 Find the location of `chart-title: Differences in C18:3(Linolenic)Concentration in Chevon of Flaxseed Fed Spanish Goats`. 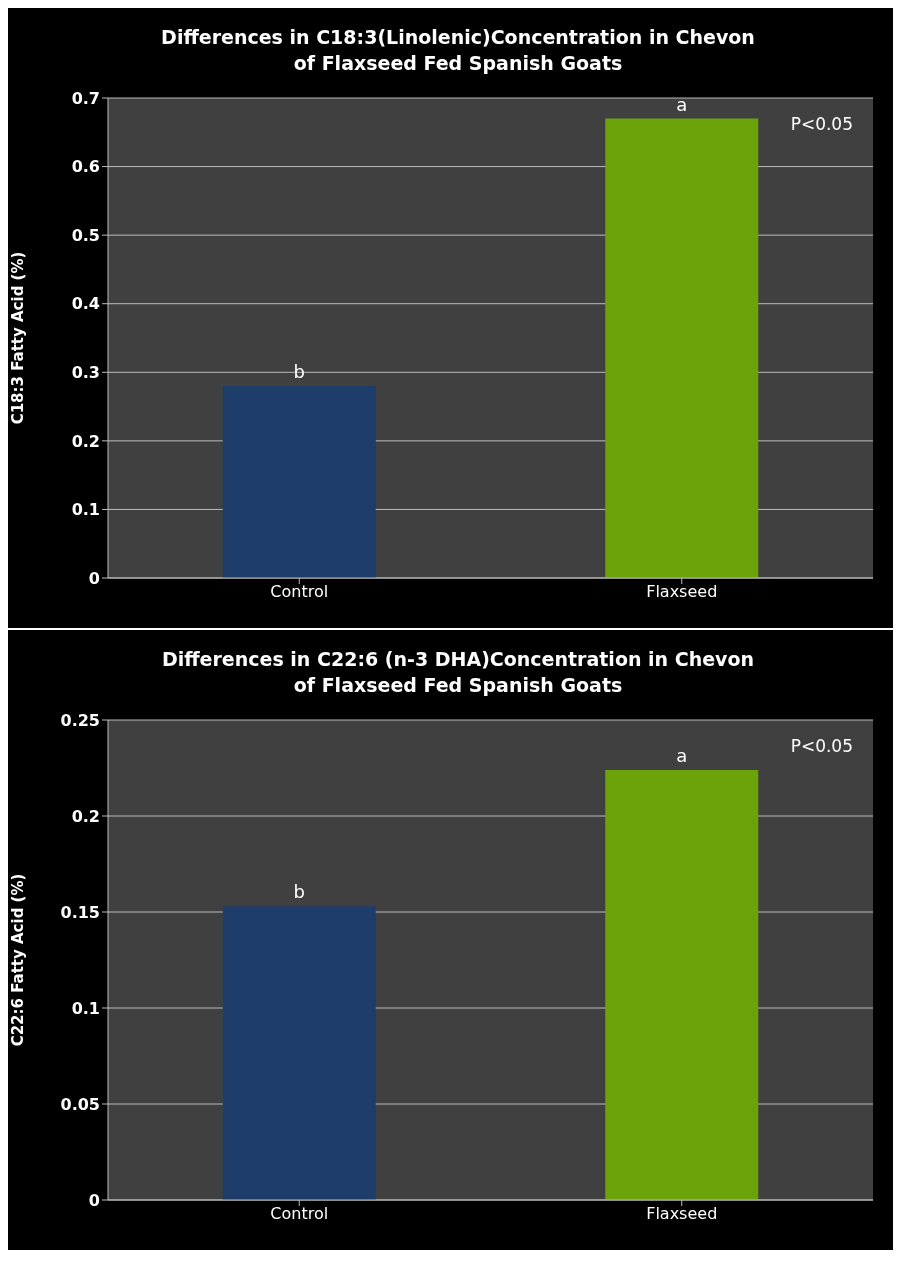

chart-title: Differences in C18:3(Linolenic)Concentration in Chevon of Flaxseed Fed Spanish Goats is located at coordinates (458, 50).